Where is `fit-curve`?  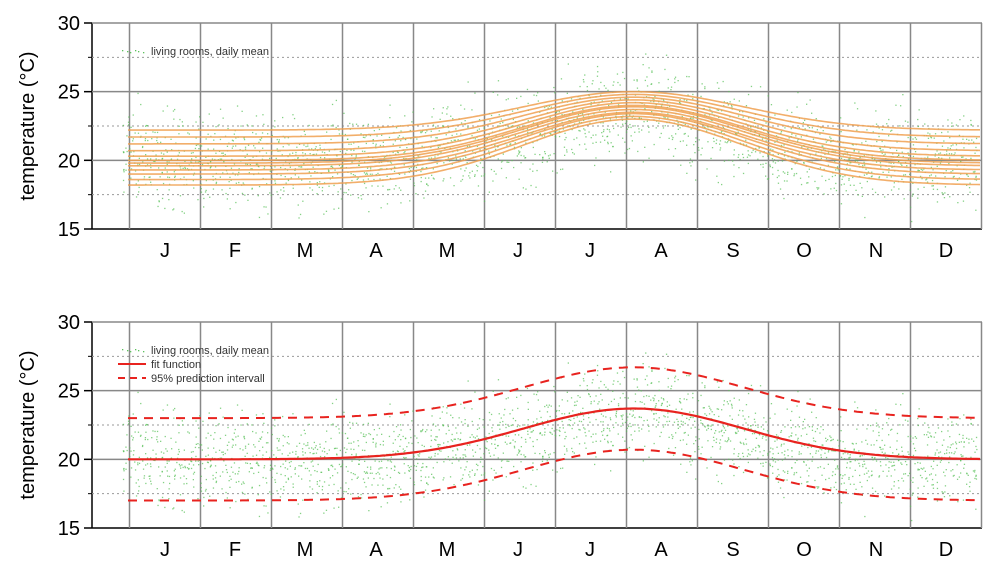 fit-curve is located at coordinates (554, 152).